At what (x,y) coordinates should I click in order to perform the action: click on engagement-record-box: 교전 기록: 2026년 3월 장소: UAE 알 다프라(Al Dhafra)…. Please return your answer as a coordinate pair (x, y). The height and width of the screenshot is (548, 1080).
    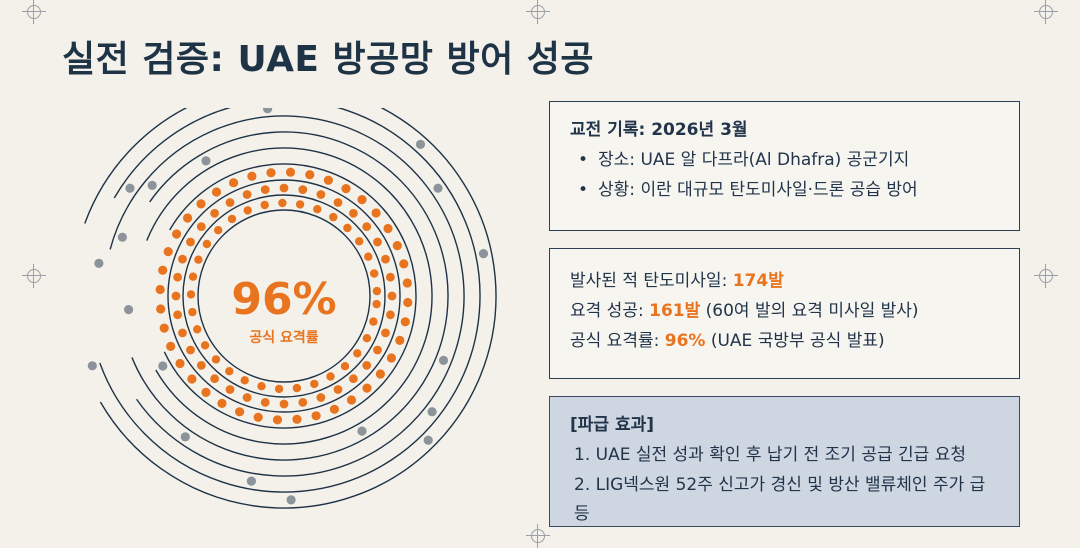
    Looking at the image, I should click on (784, 166).